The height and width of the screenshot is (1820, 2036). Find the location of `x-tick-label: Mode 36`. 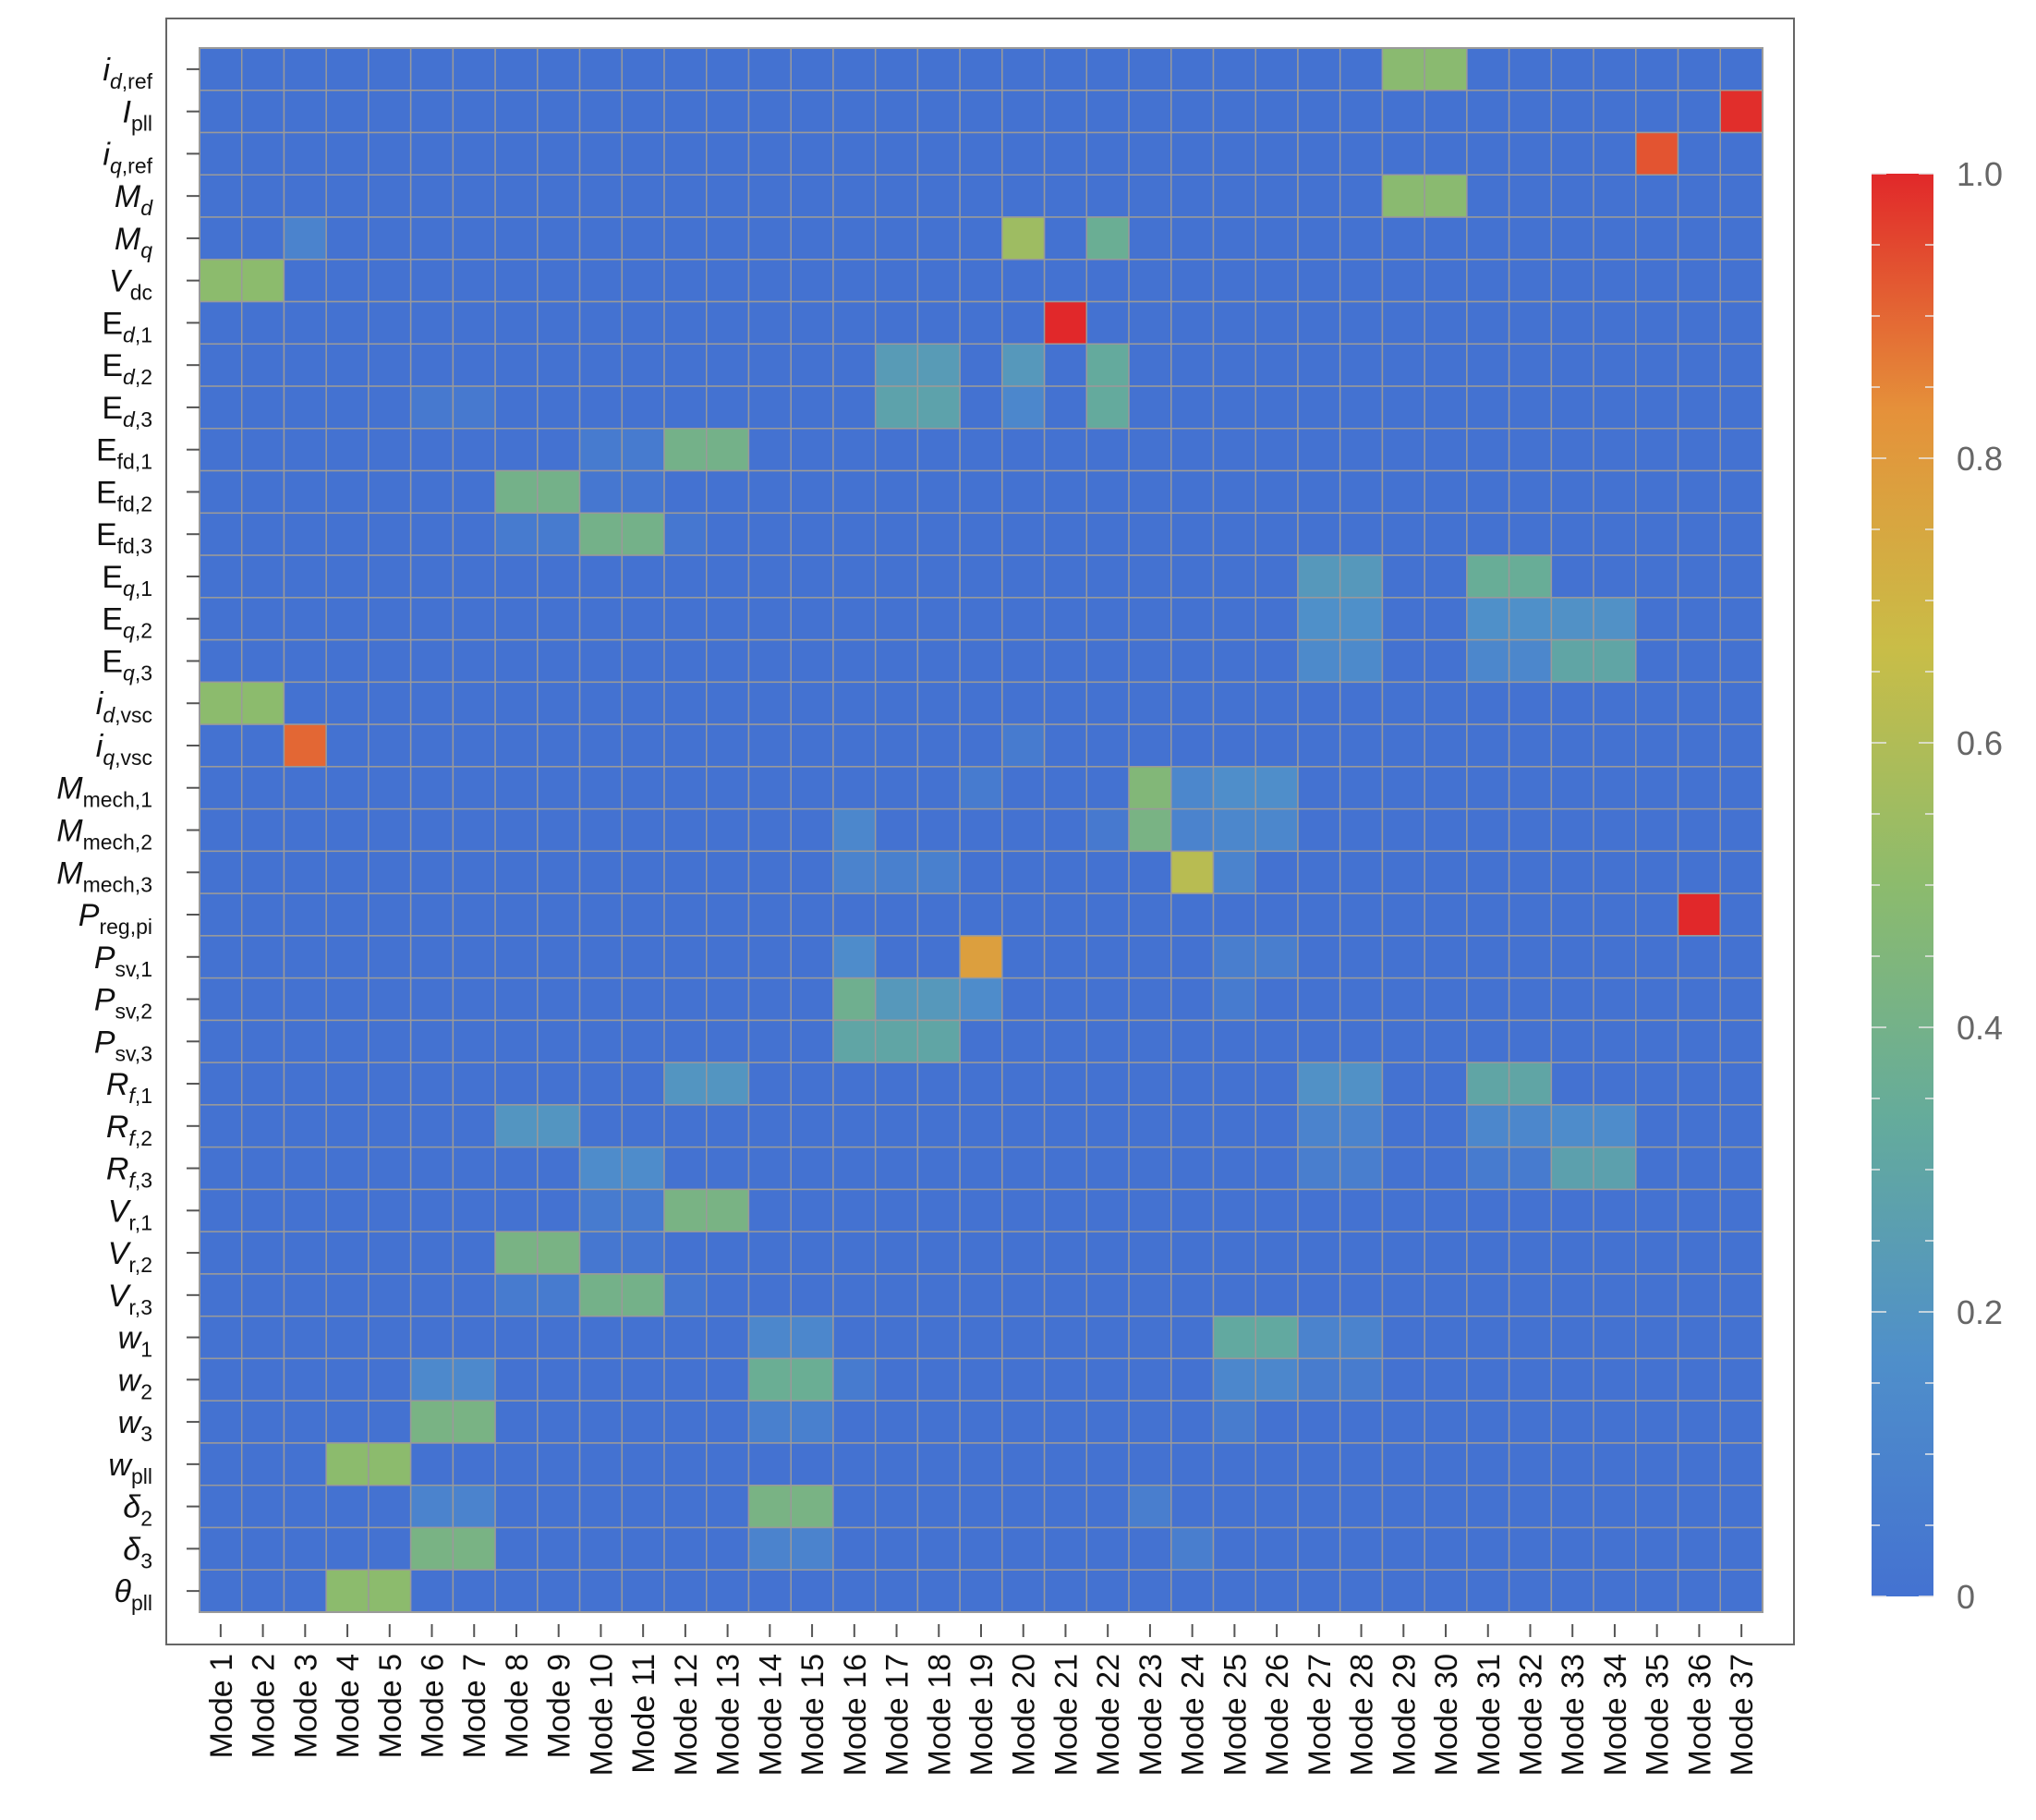

x-tick-label: Mode 36 is located at coordinates (1700, 1715).